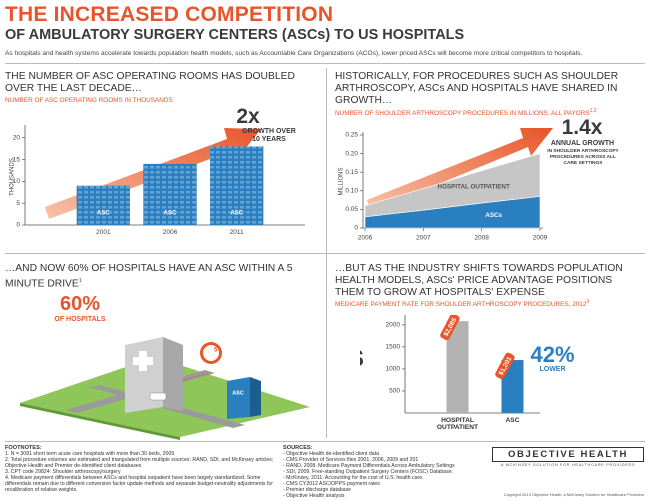 The height and width of the screenshot is (501, 649). Describe the element at coordinates (197, 376) in the screenshot. I see `drive-path` at that location.